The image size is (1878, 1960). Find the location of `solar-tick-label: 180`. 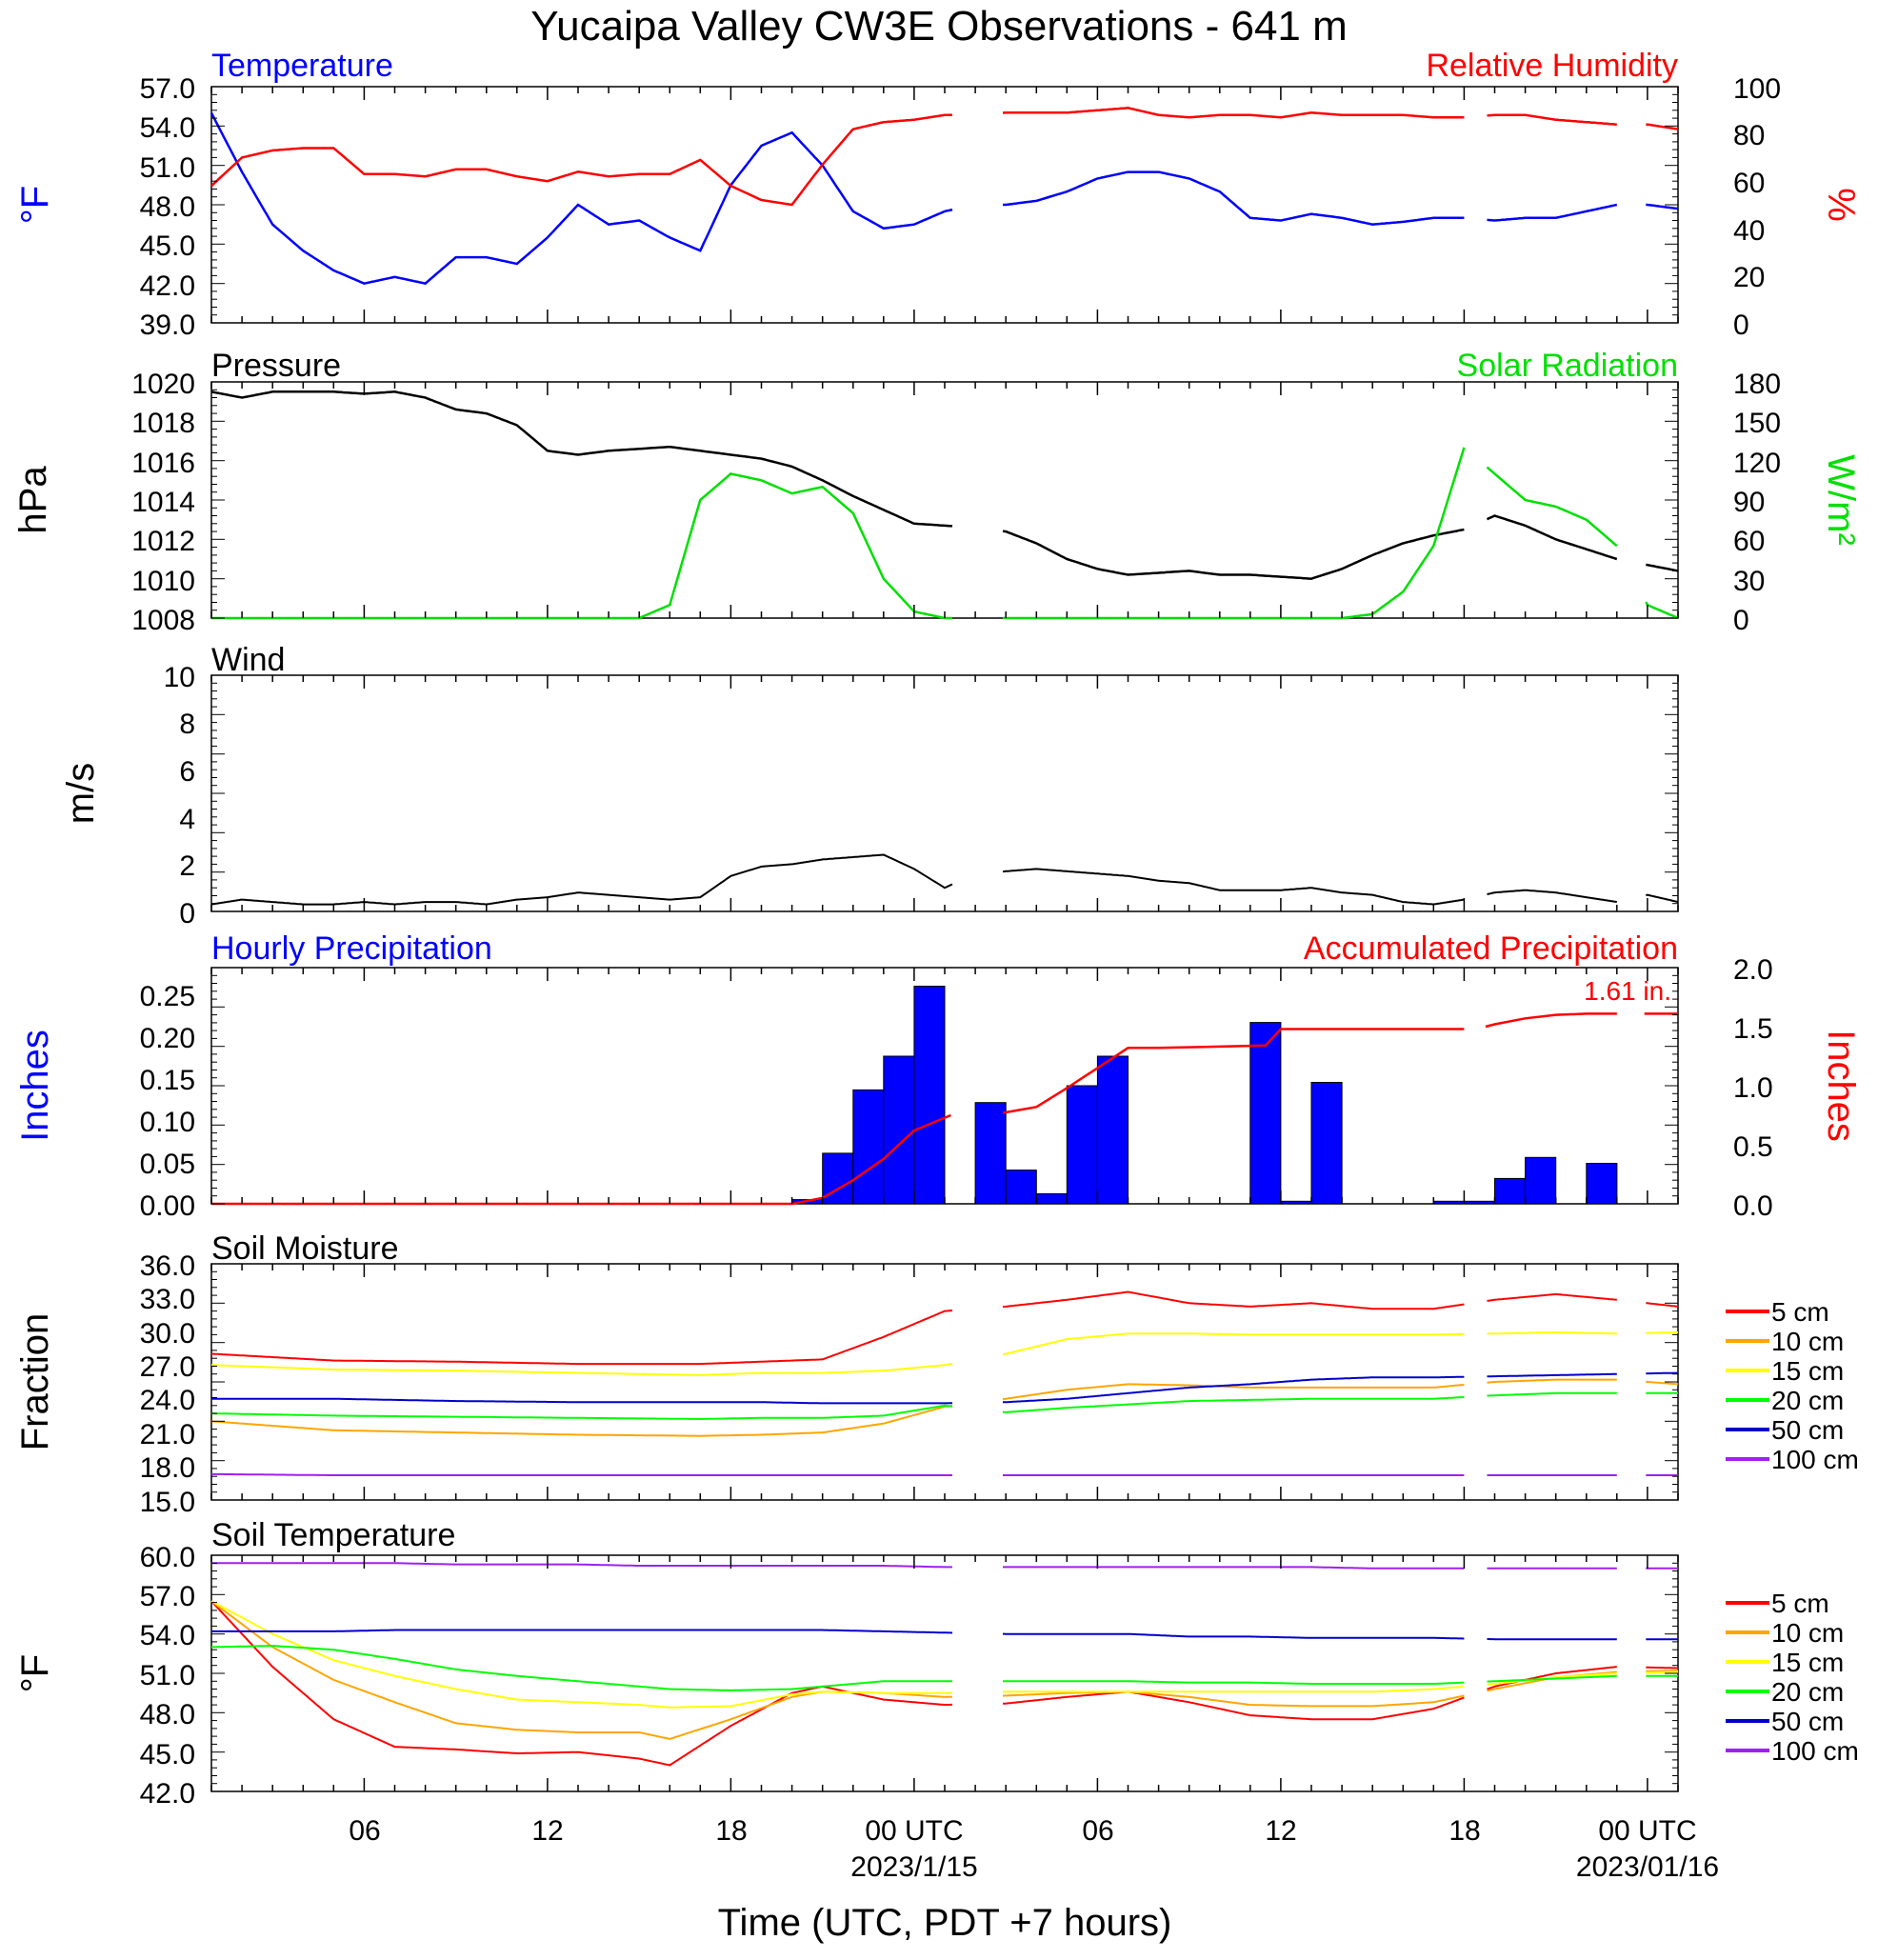

solar-tick-label: 180 is located at coordinates (1757, 384).